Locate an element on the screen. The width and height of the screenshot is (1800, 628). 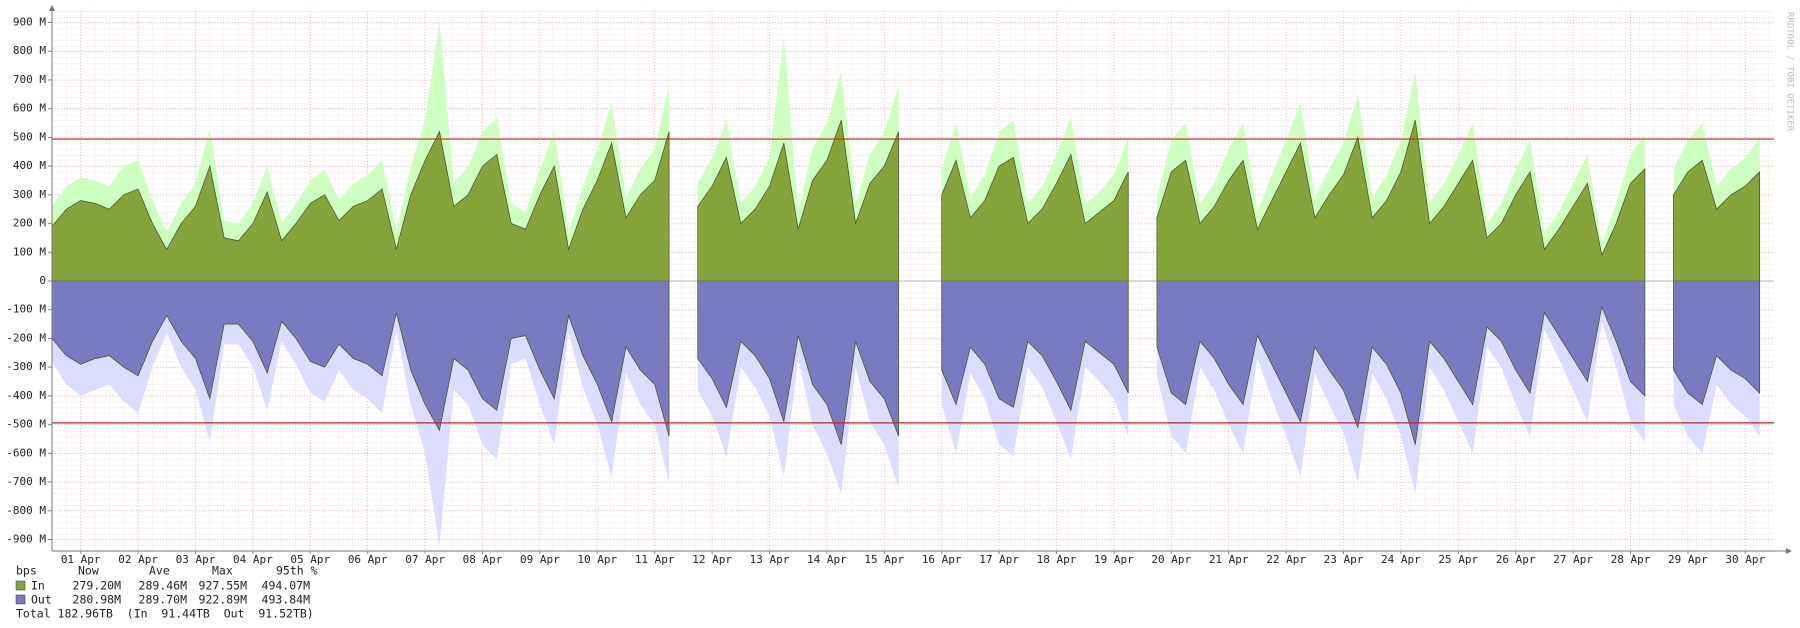
x-tick-label: 08 Apr is located at coordinates (483, 559).